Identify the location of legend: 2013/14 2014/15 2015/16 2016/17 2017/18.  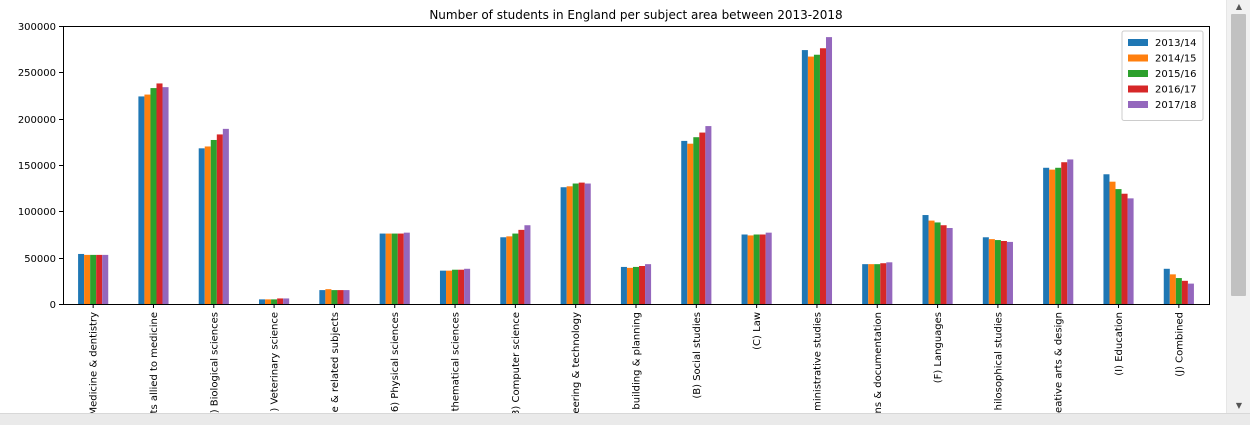
(1162, 75).